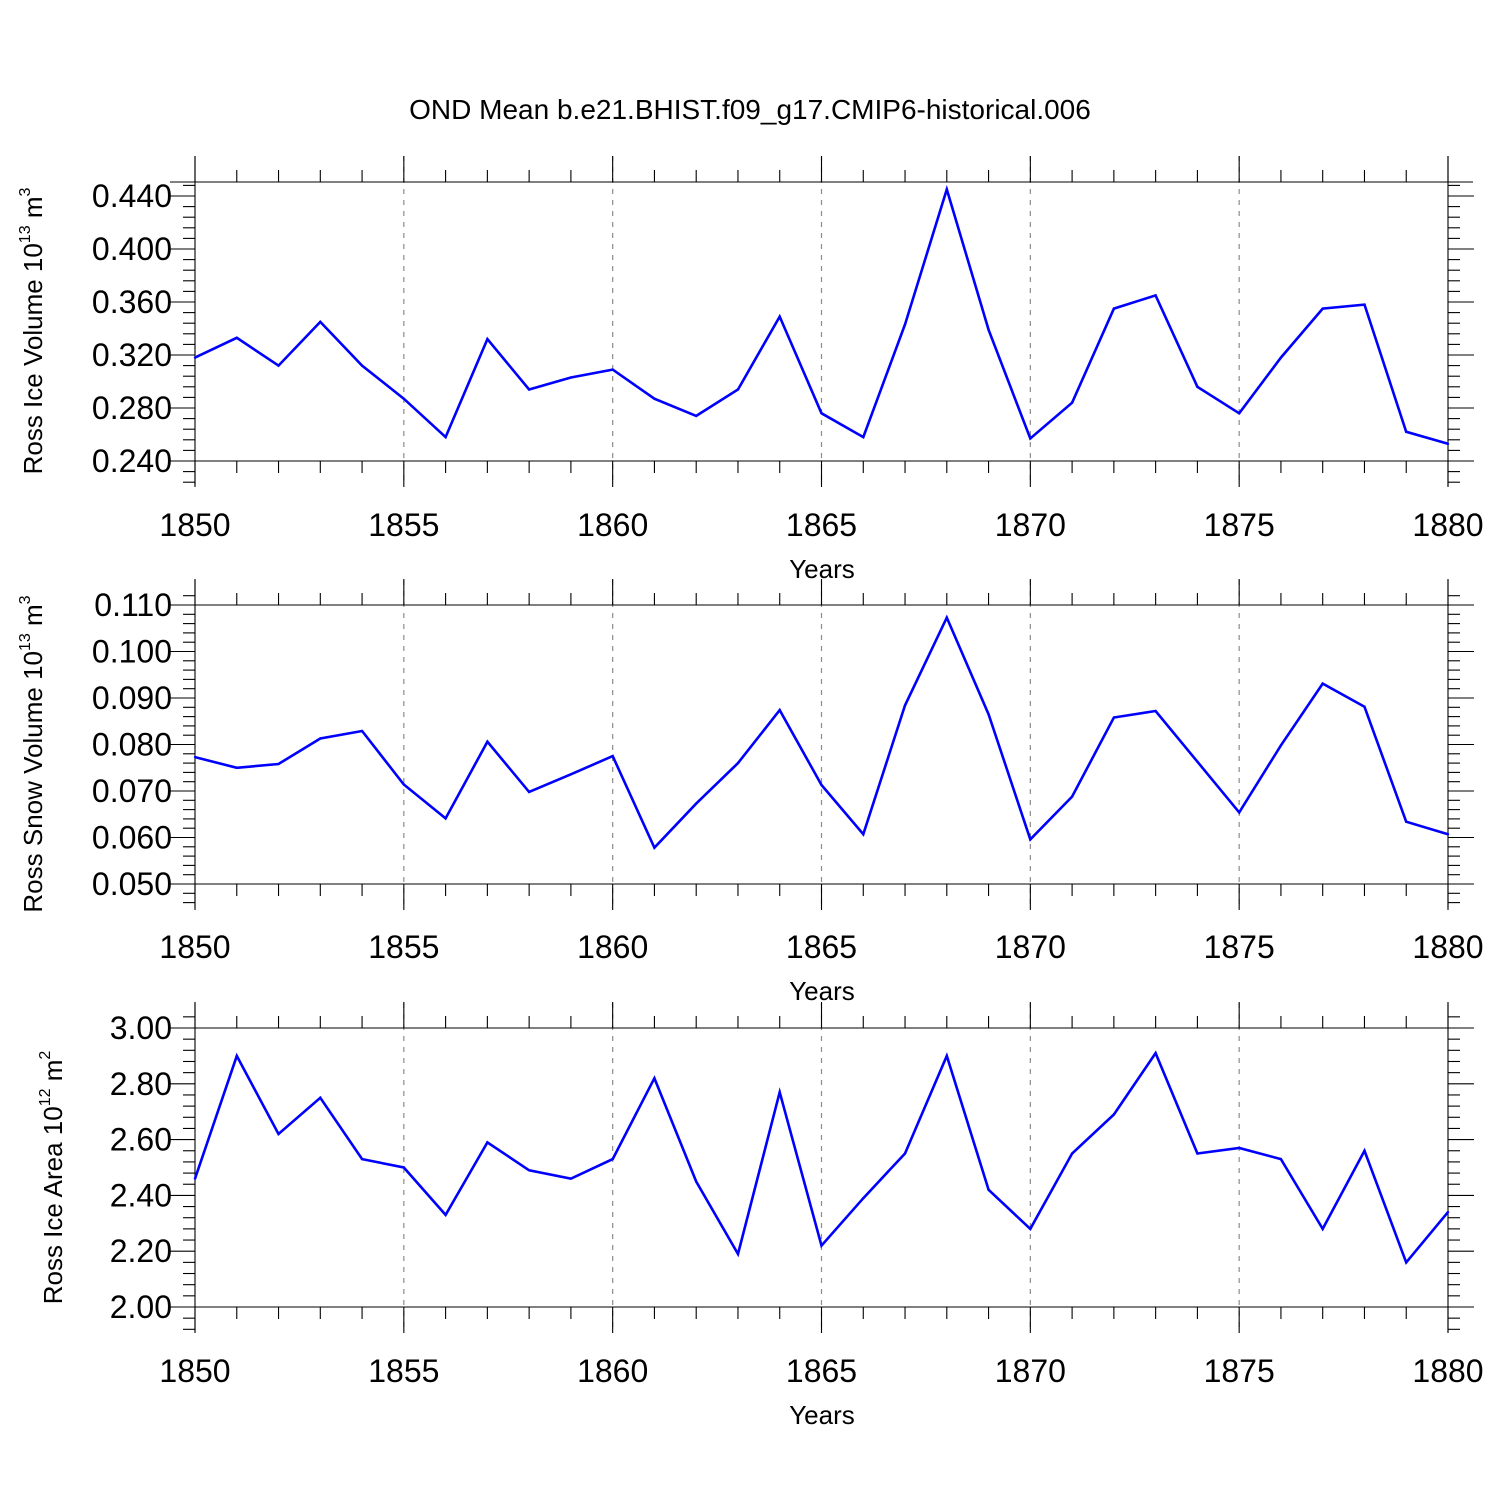 This screenshot has height=1500, width=1500. Describe the element at coordinates (141, 1140) in the screenshot. I see `y-tick-label: 2.60` at that location.